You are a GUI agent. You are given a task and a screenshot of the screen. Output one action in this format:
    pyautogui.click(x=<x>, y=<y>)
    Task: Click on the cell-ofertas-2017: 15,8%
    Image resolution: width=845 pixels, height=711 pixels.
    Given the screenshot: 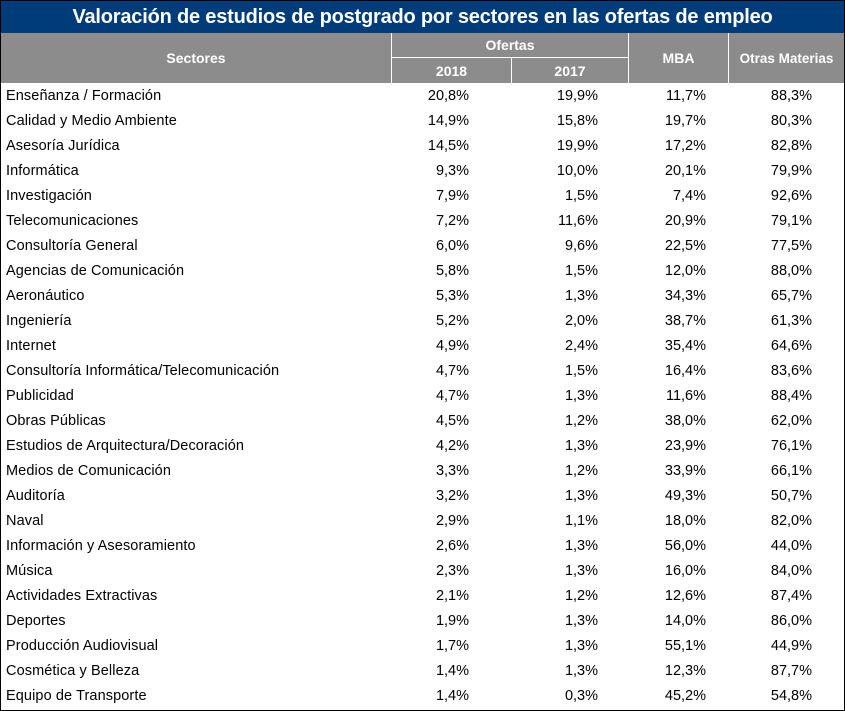 What is the action you would take?
    pyautogui.click(x=577, y=120)
    